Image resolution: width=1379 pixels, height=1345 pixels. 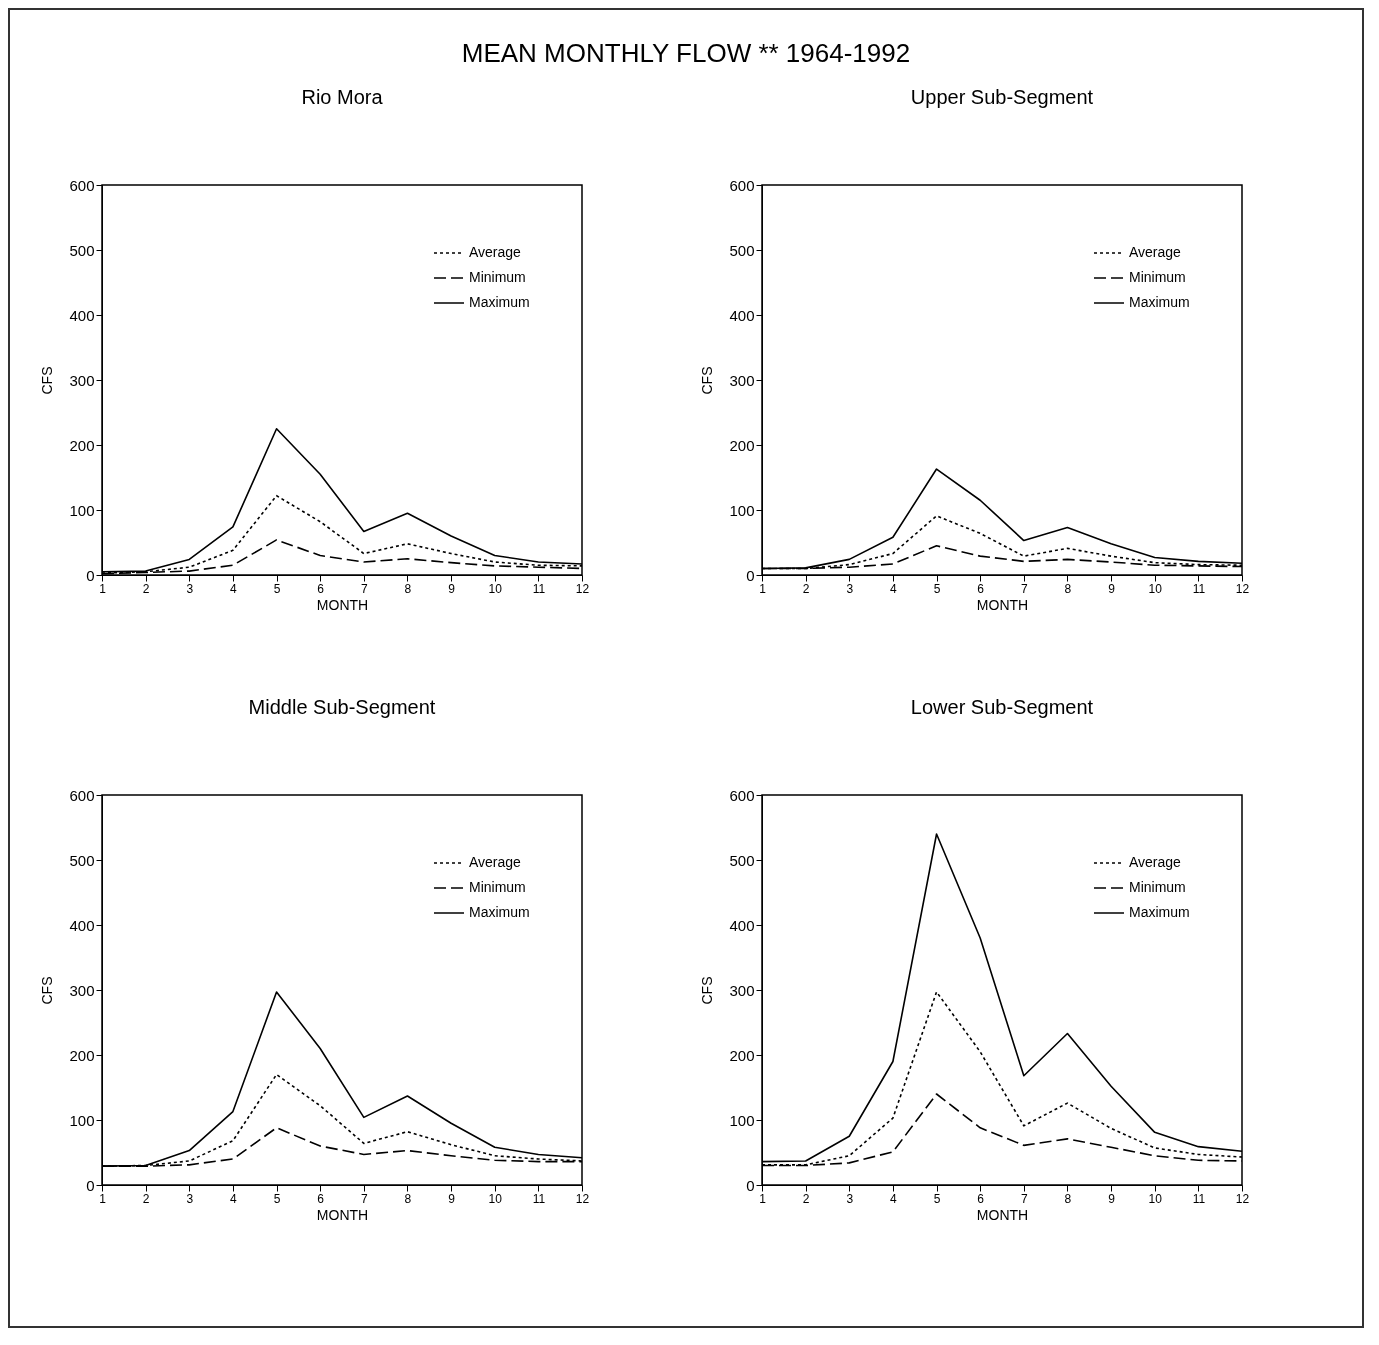 What do you see at coordinates (1002, 707) in the screenshot?
I see `chart-subtitle: Lower Sub-Segment` at bounding box center [1002, 707].